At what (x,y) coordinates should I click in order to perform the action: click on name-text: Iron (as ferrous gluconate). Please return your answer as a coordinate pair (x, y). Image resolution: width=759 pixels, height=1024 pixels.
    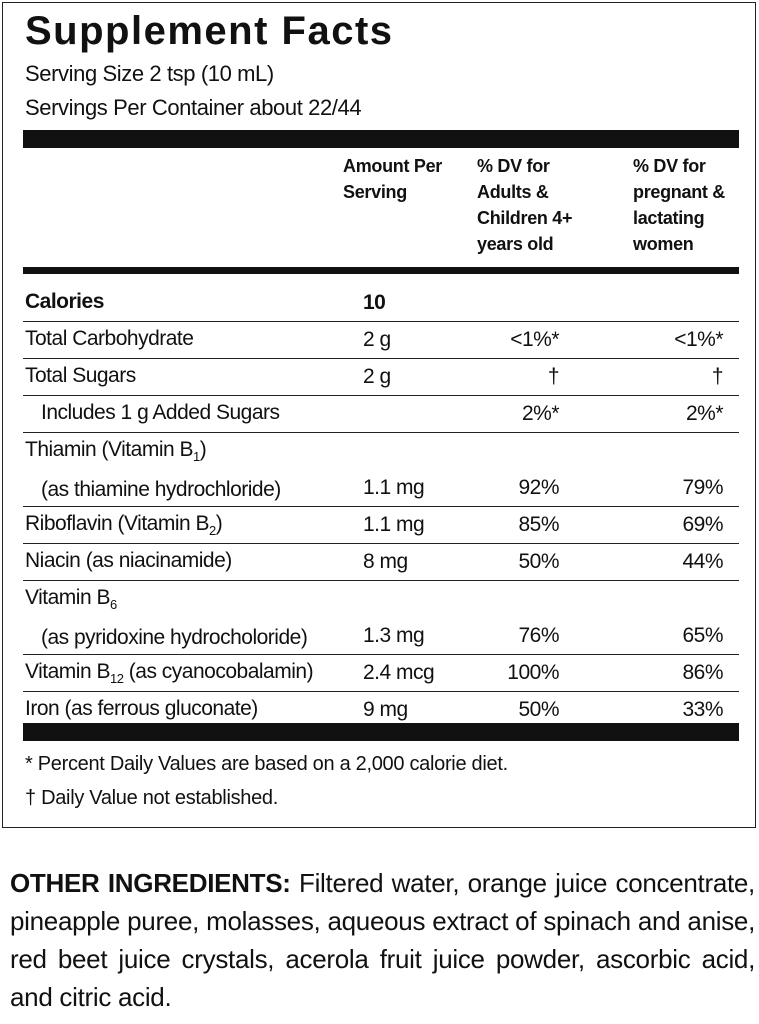
    Looking at the image, I should click on (141, 709).